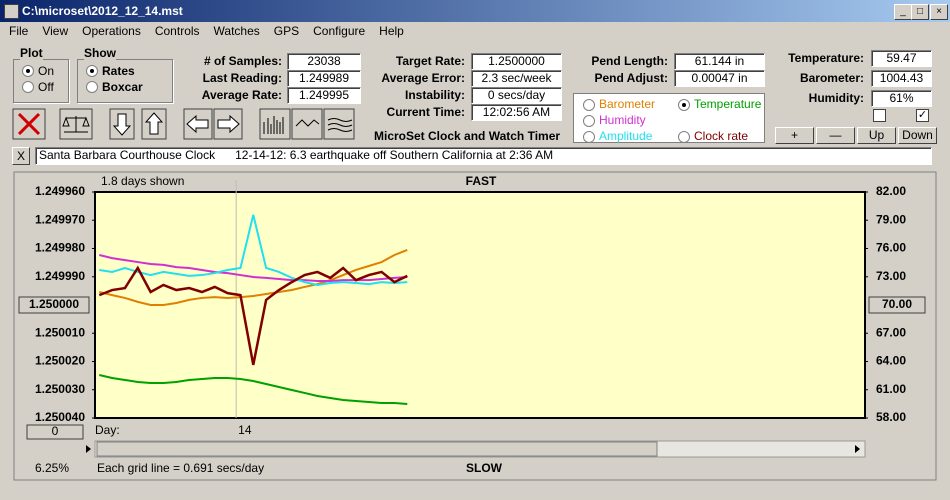  What do you see at coordinates (236, 31) in the screenshot?
I see `menu-item: Watches` at bounding box center [236, 31].